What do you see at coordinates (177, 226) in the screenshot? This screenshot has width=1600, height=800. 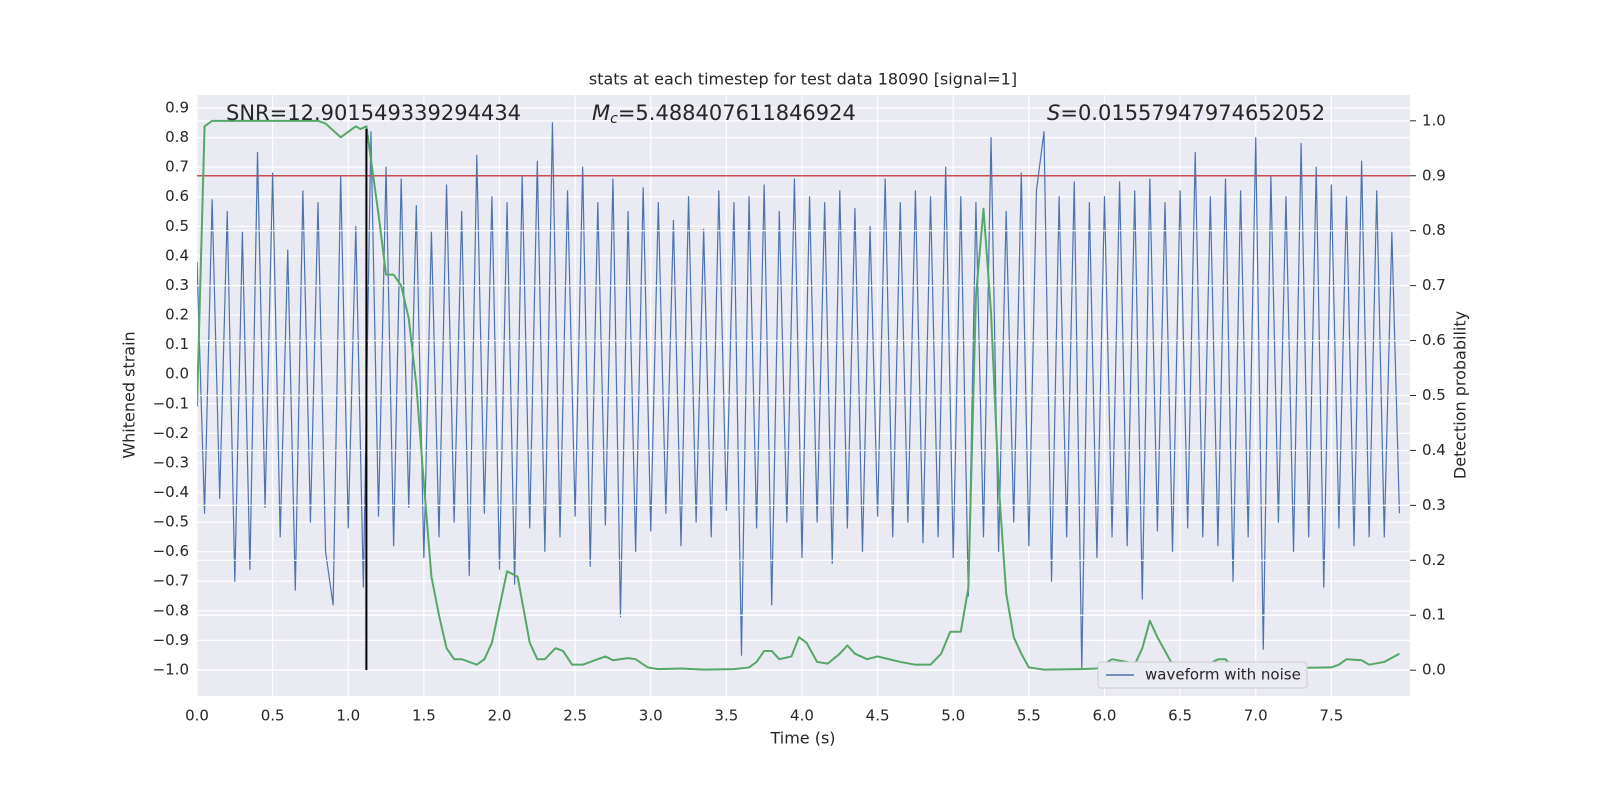 I see `y-tick-label: 0.5` at bounding box center [177, 226].